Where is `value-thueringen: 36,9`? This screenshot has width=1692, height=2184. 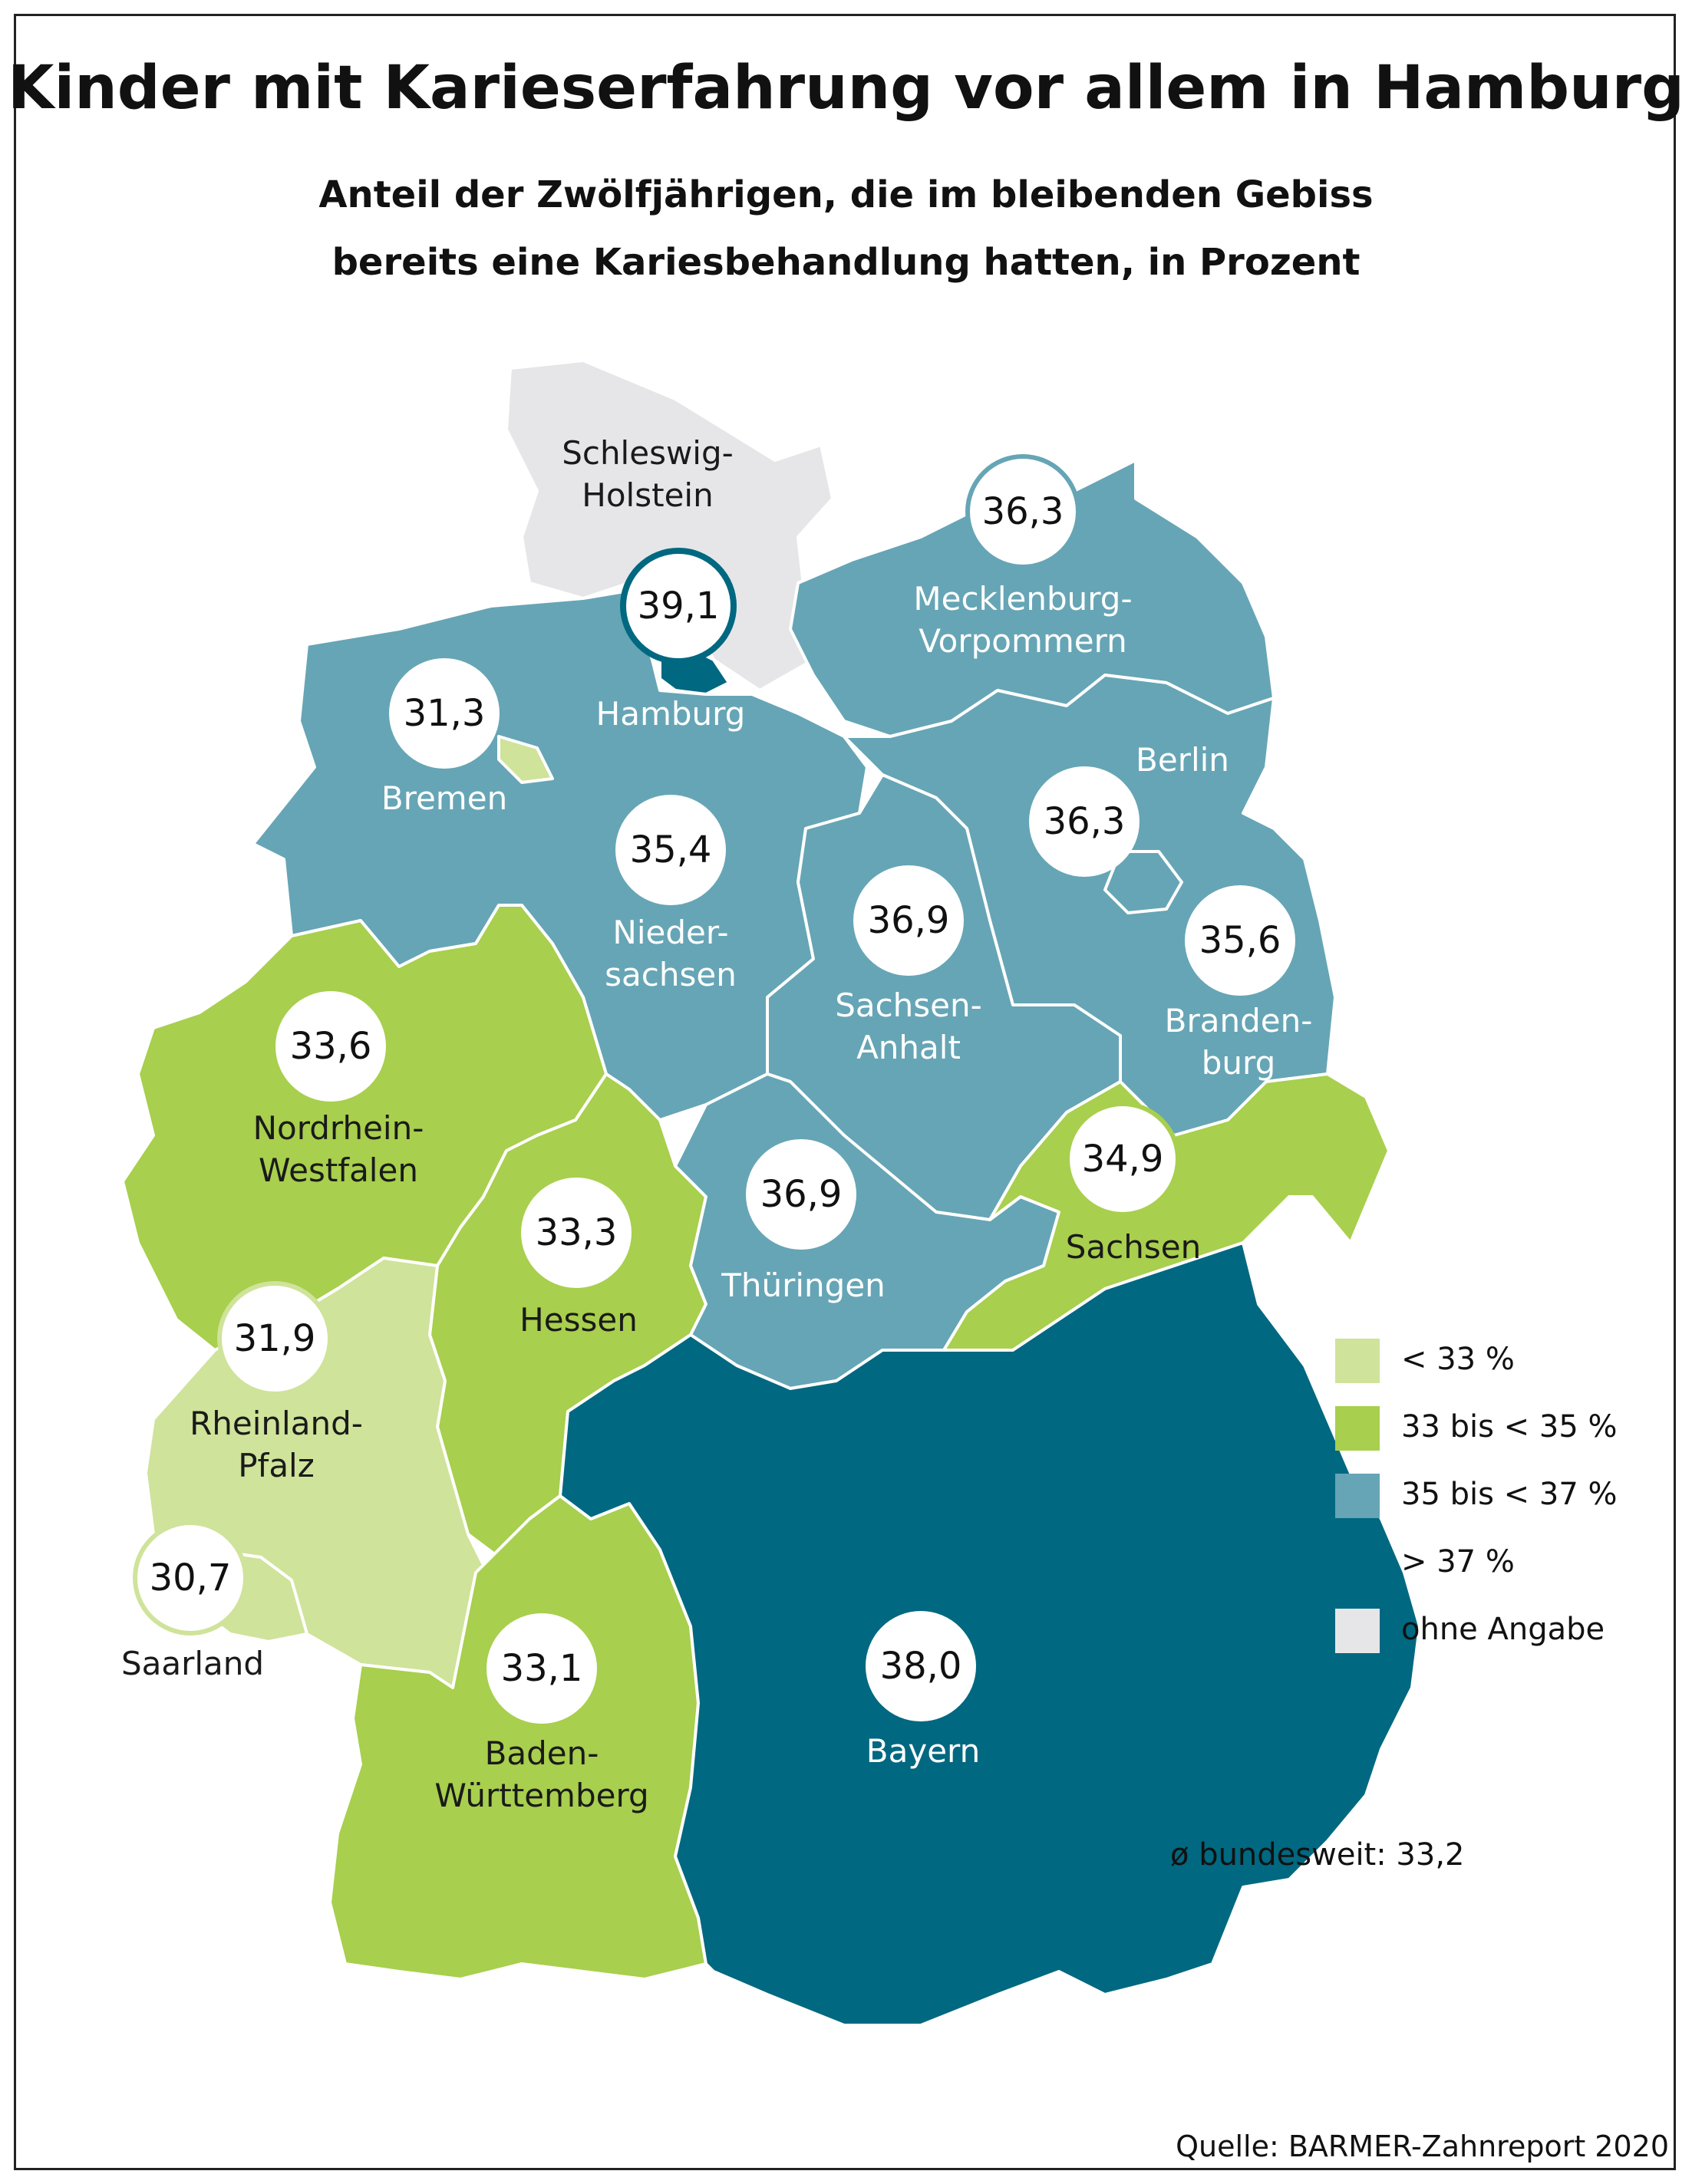 value-thueringen: 36,9 is located at coordinates (801, 1194).